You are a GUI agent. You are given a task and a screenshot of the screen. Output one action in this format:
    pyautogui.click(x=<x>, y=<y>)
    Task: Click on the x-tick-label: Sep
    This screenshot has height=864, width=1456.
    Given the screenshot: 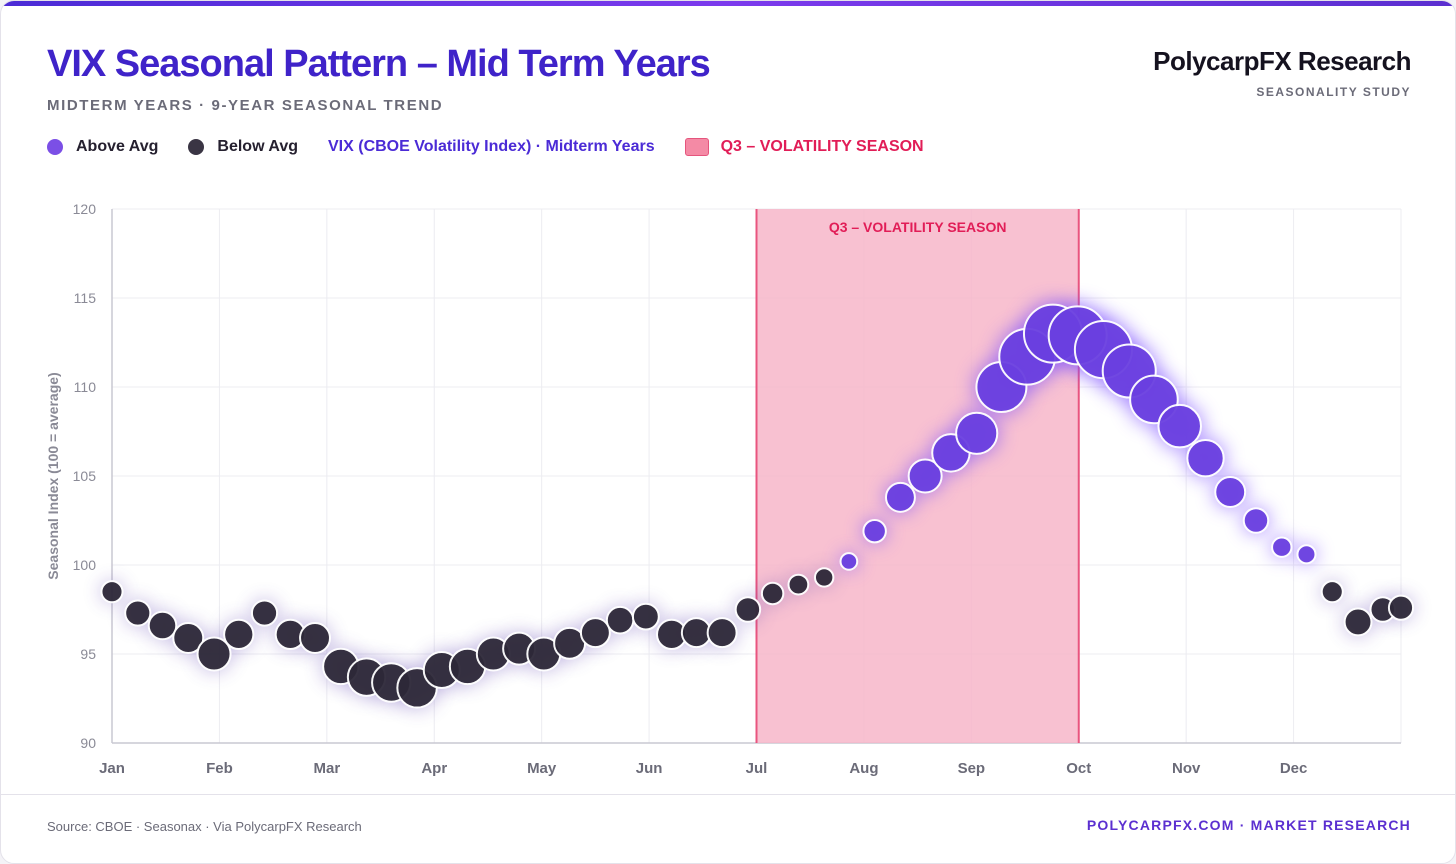 What is the action you would take?
    pyautogui.click(x=972, y=768)
    